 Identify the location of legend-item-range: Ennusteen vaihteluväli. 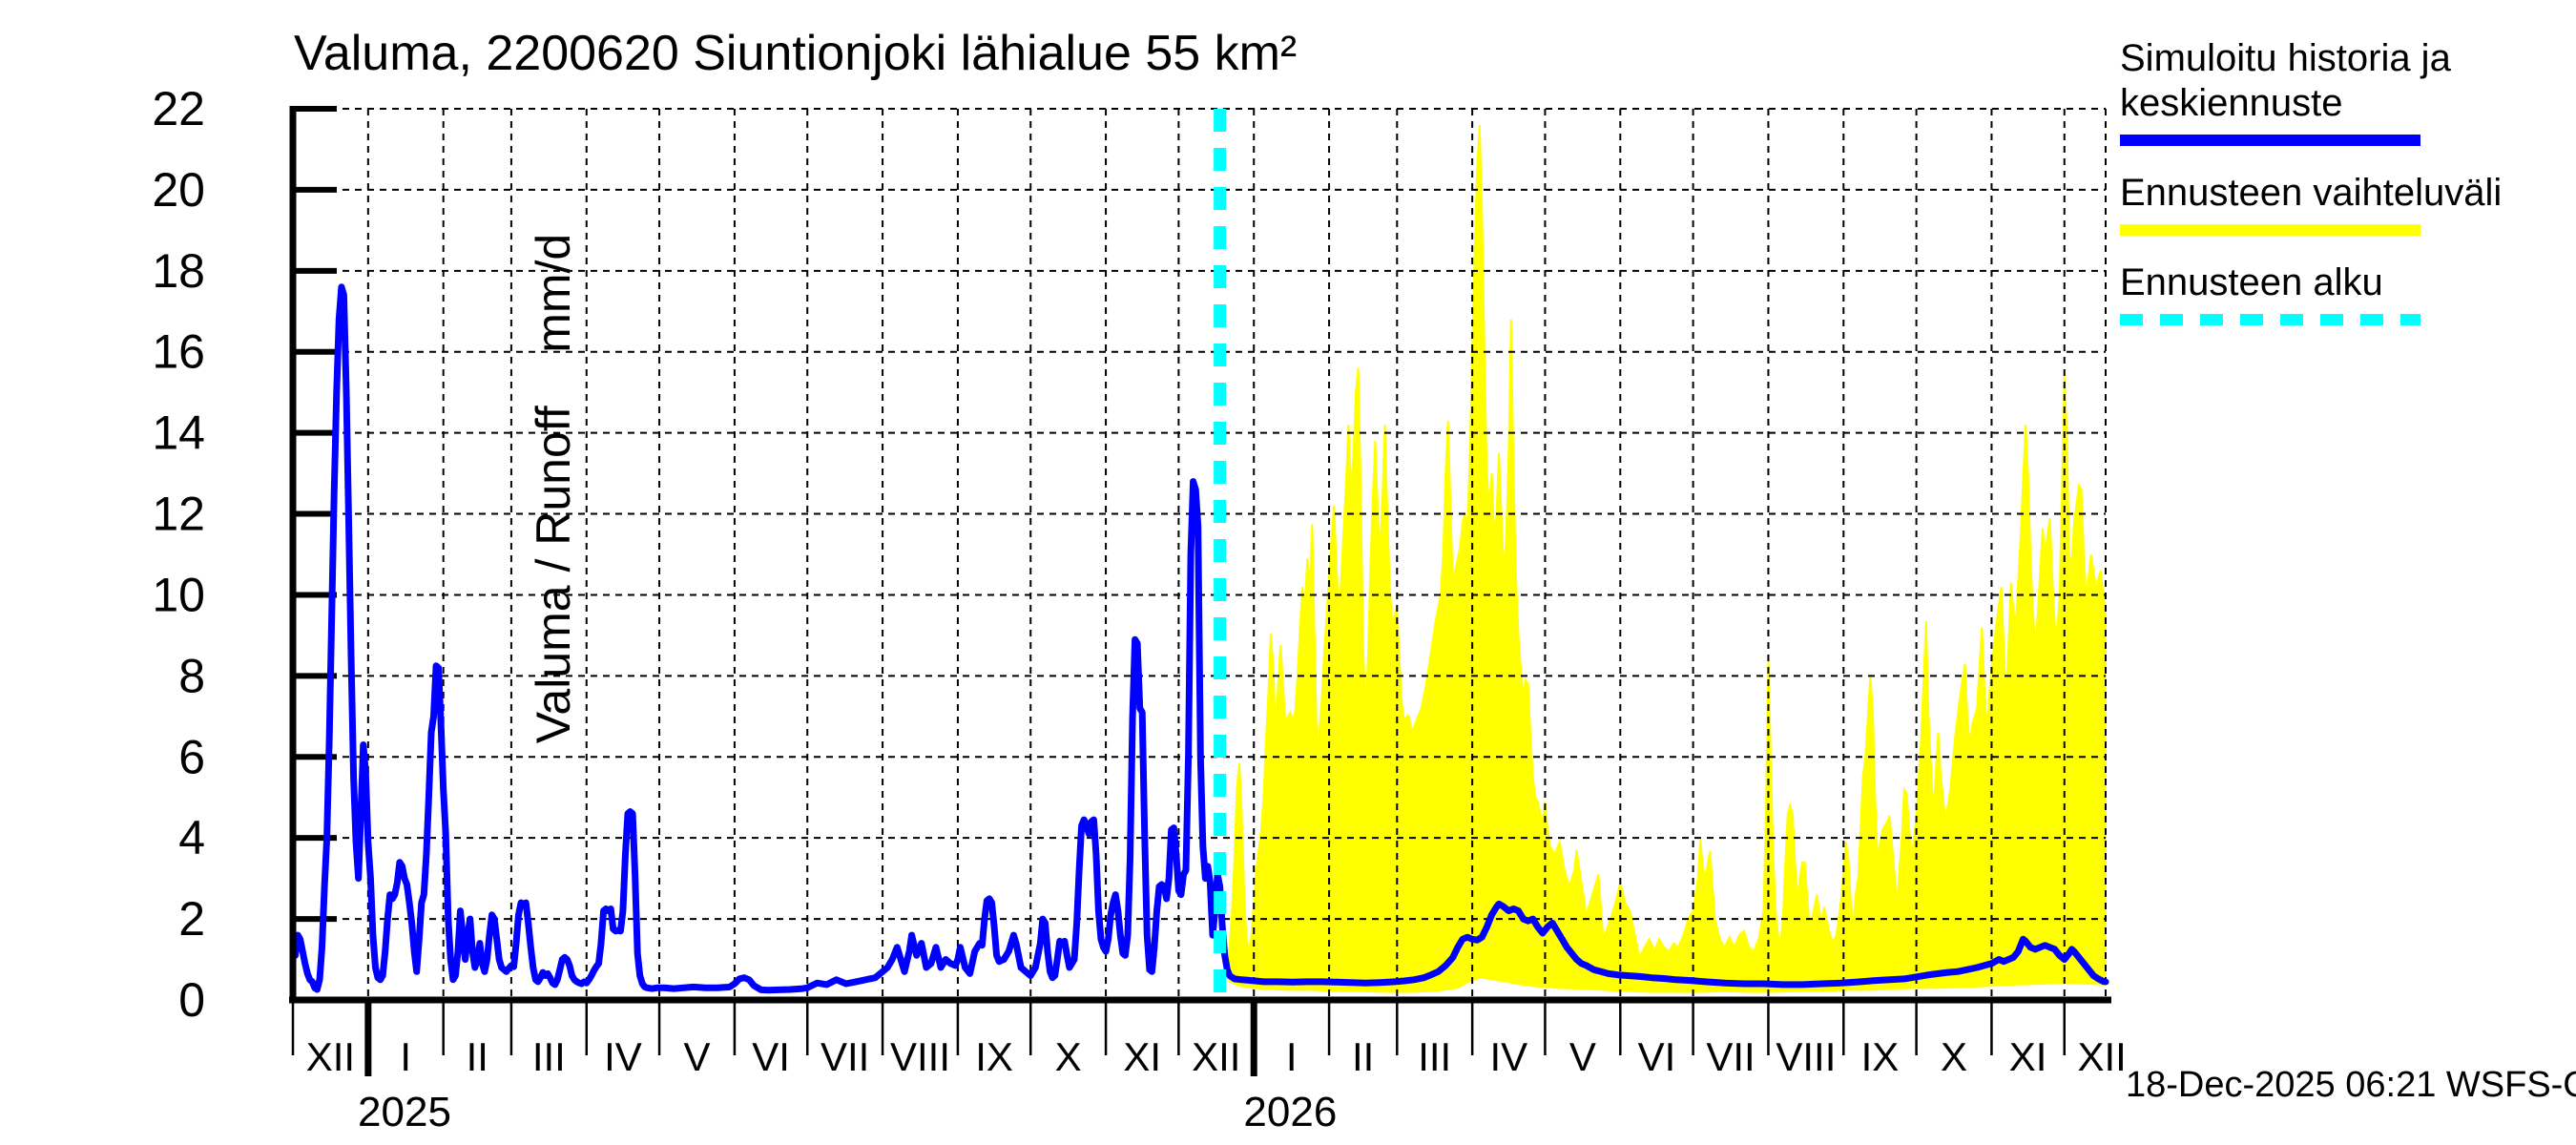
(2339, 204).